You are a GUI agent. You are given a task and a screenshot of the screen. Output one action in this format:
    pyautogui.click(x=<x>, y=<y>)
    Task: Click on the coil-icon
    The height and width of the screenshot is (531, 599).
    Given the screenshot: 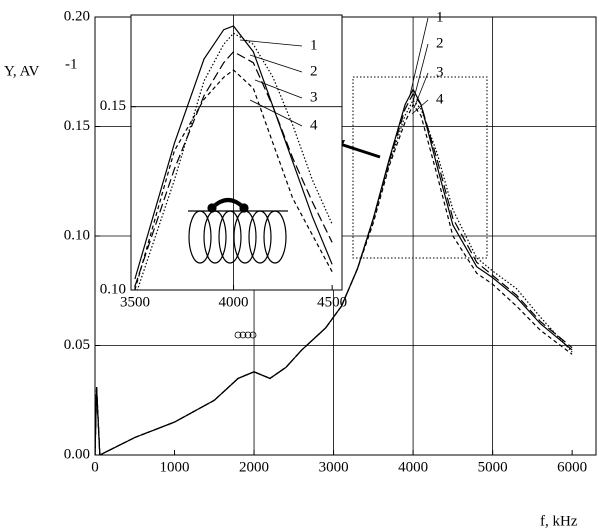 What is the action you would take?
    pyautogui.click(x=238, y=231)
    